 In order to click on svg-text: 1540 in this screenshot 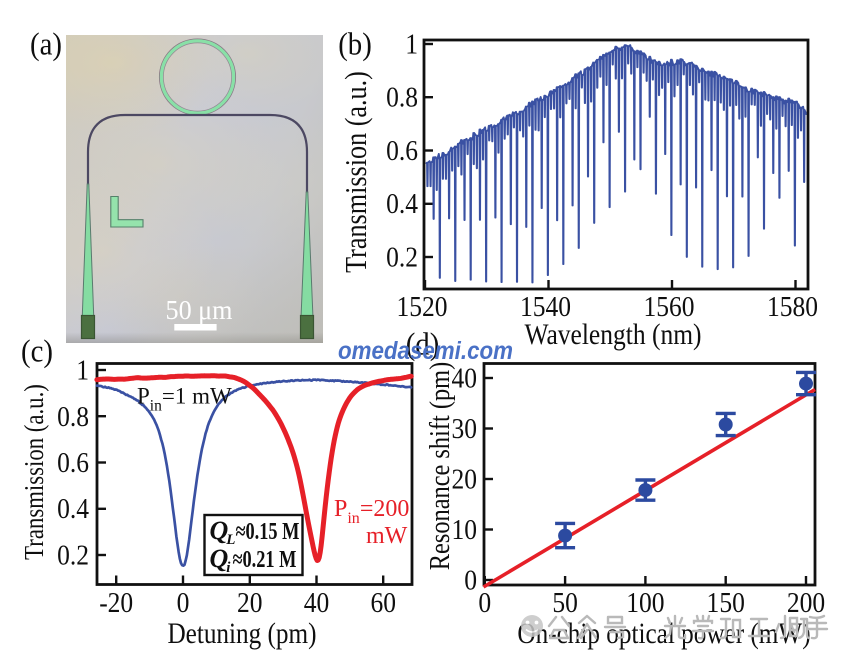, I will do `click(545, 307)`.